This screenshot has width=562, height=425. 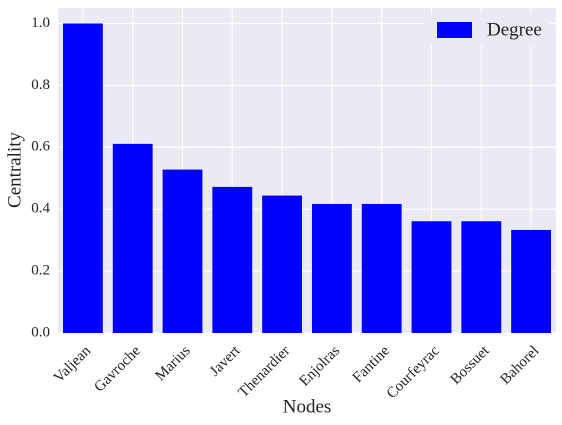 What do you see at coordinates (514, 29) in the screenshot?
I see `legend-text: Degree` at bounding box center [514, 29].